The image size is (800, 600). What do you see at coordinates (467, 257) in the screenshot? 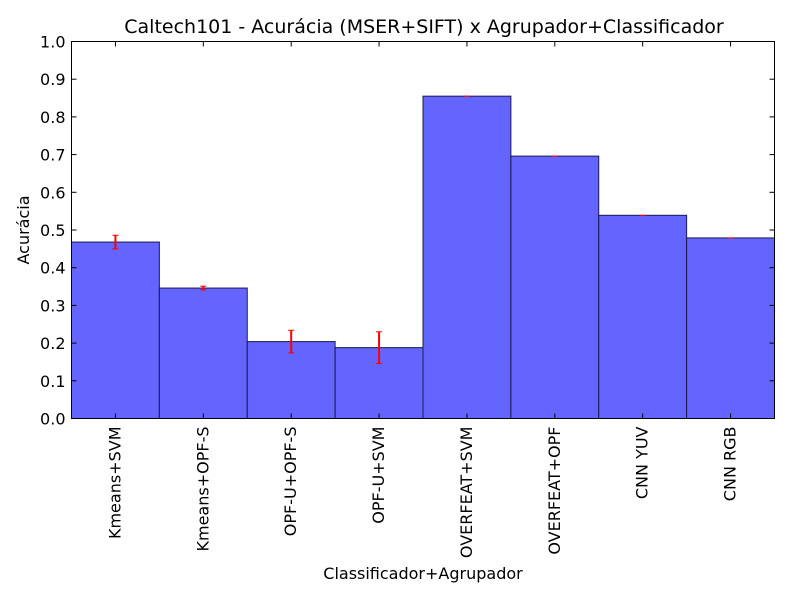
I see `bar-overfeat-svm` at bounding box center [467, 257].